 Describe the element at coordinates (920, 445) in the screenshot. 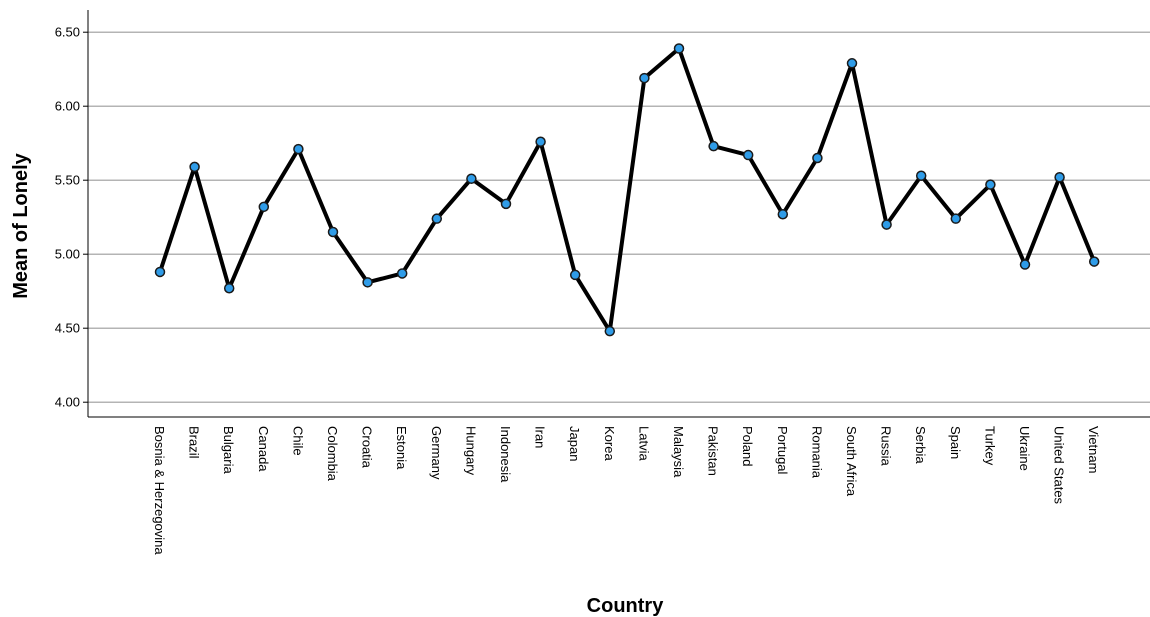

I see `x-tick-label: Serbia` at that location.